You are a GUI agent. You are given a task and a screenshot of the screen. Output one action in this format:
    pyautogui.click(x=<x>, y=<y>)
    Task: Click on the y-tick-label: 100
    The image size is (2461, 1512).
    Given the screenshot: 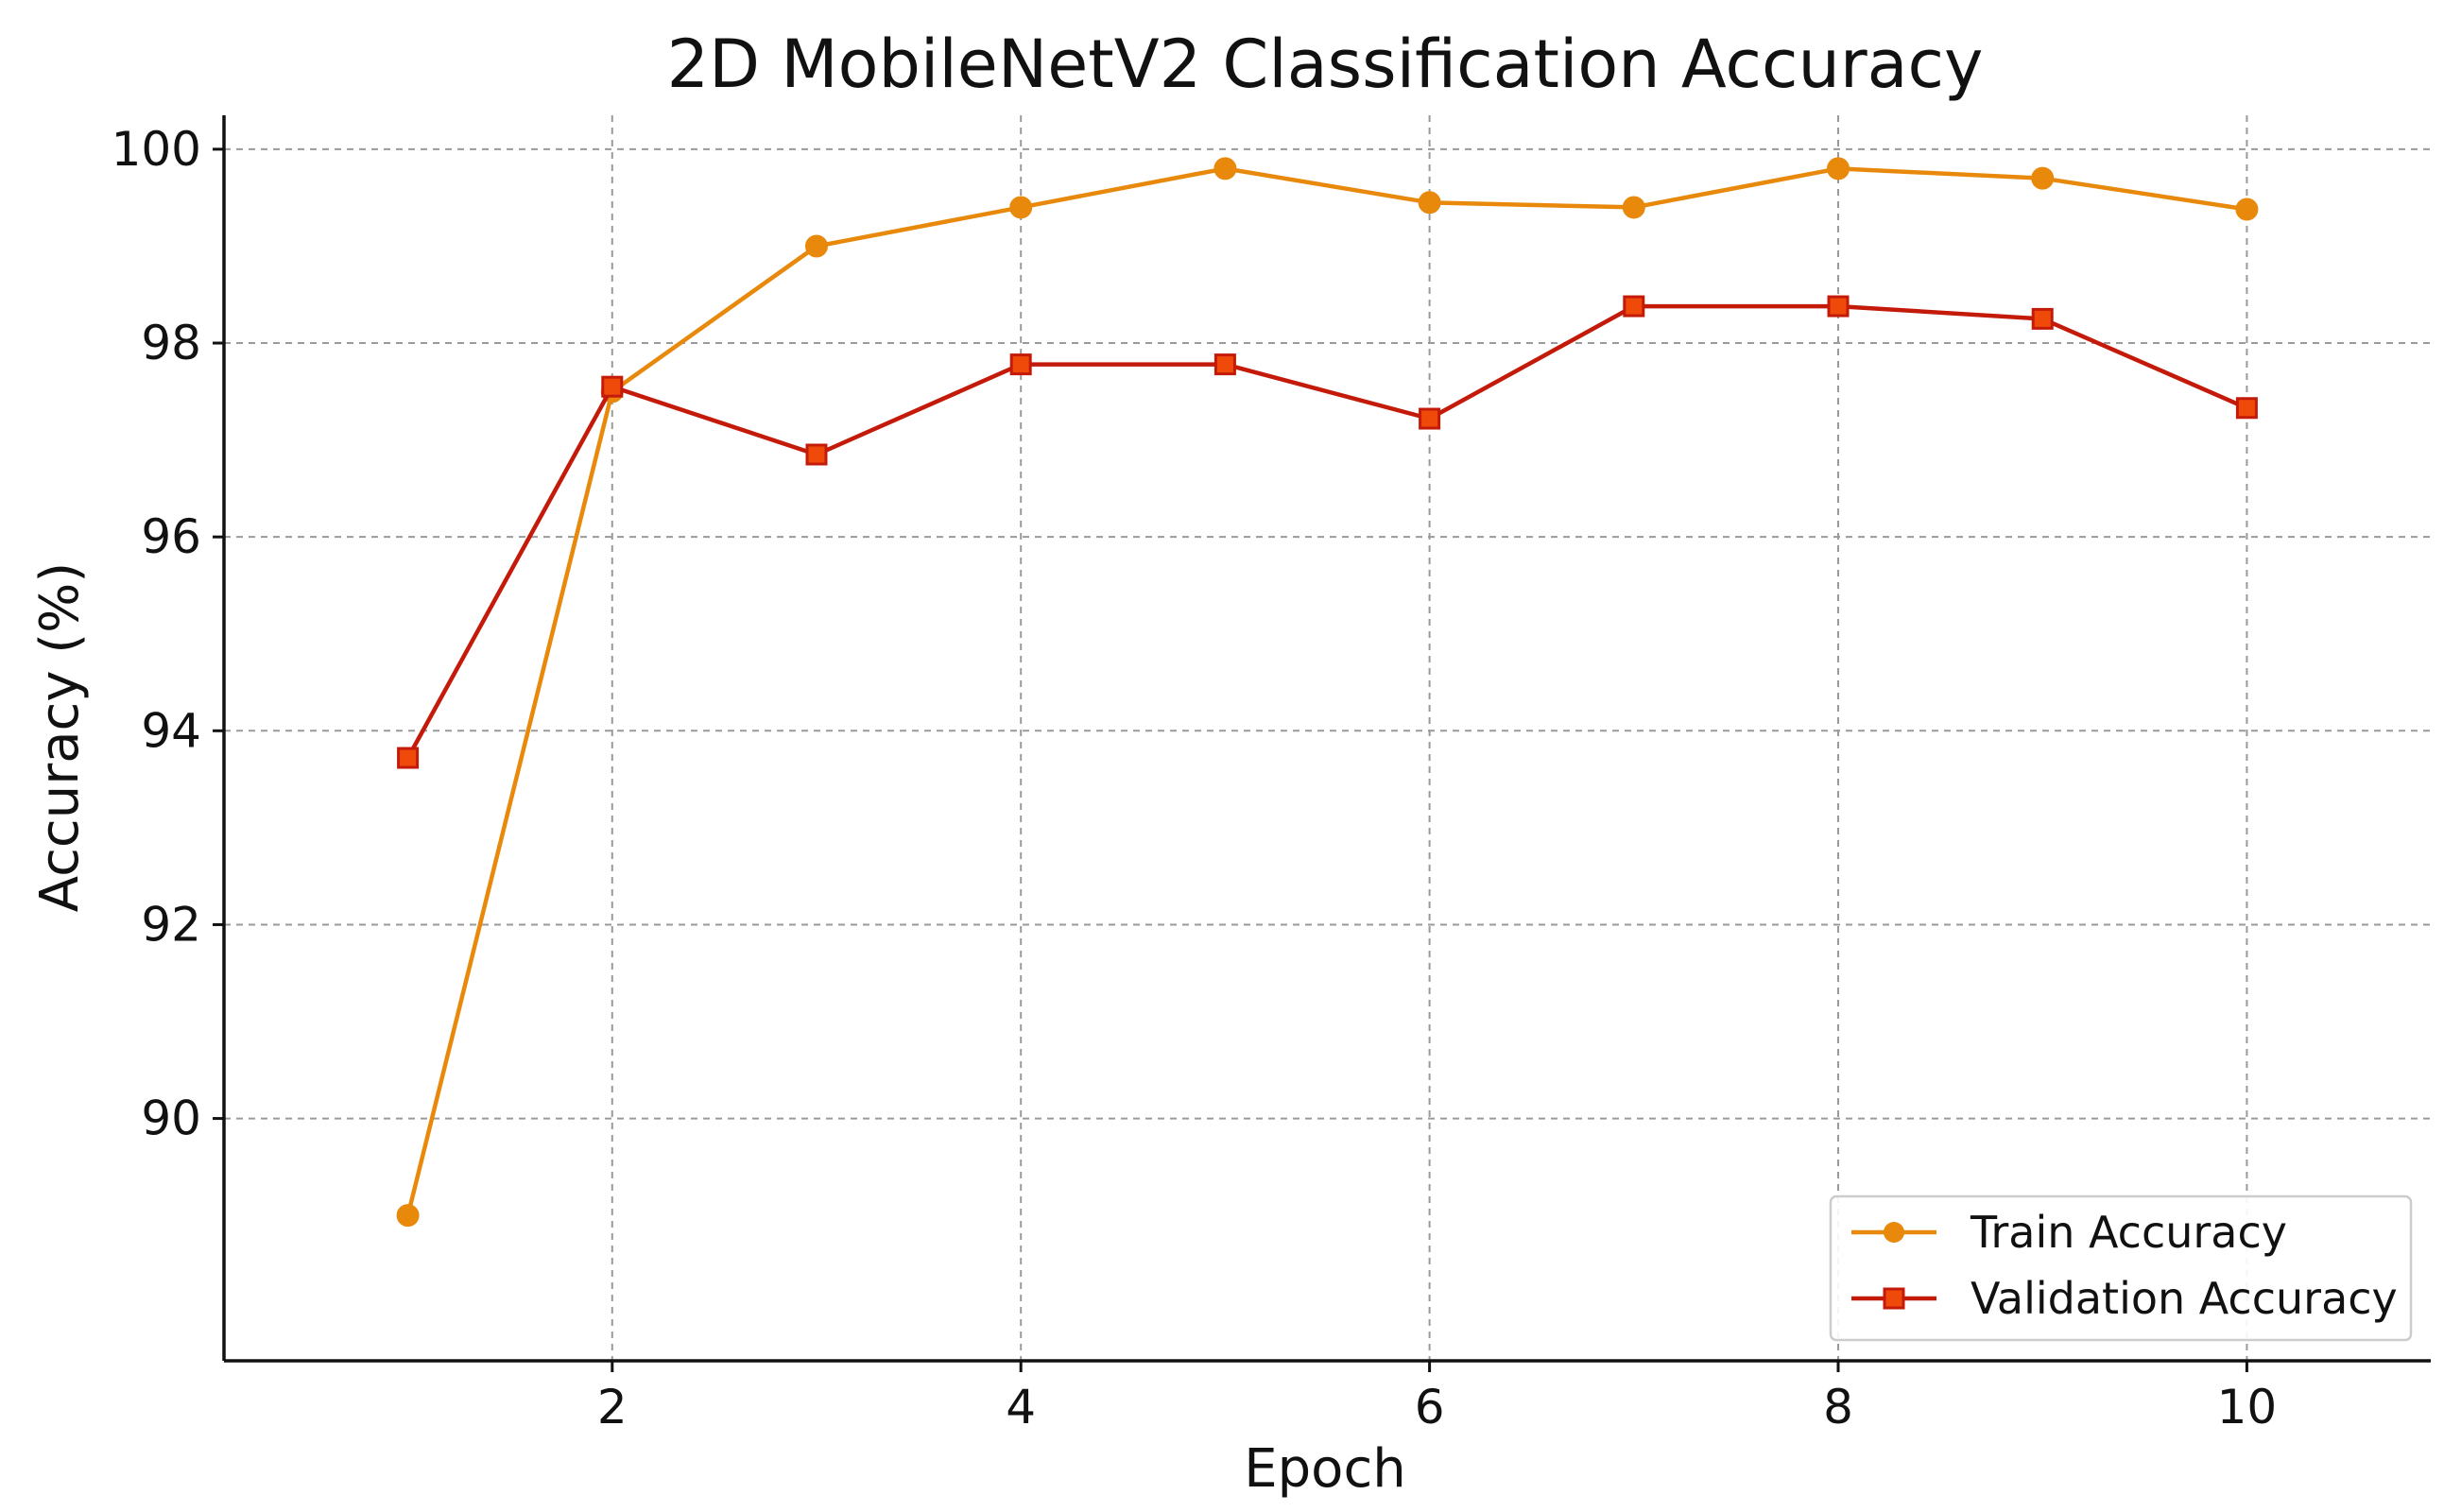 What is the action you would take?
    pyautogui.click(x=156, y=149)
    